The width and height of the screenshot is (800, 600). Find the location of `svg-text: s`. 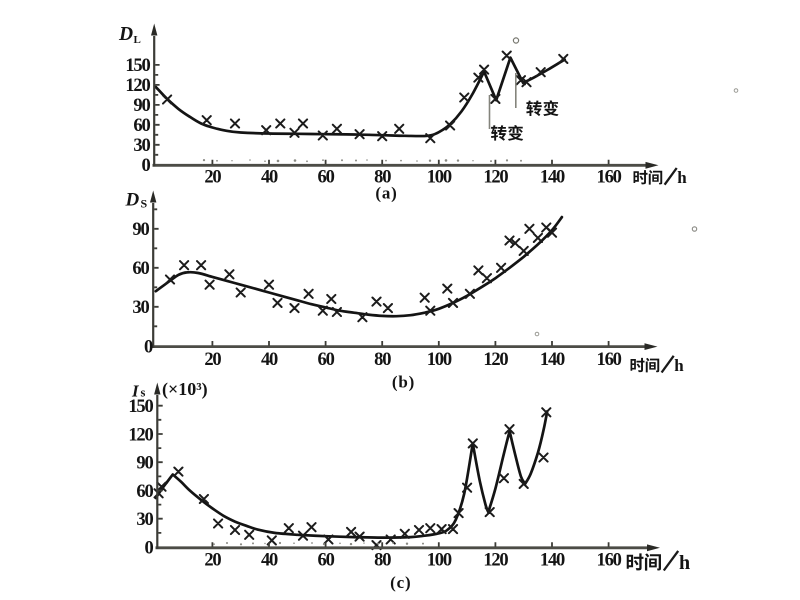

svg-text: s is located at coordinates (143, 393).